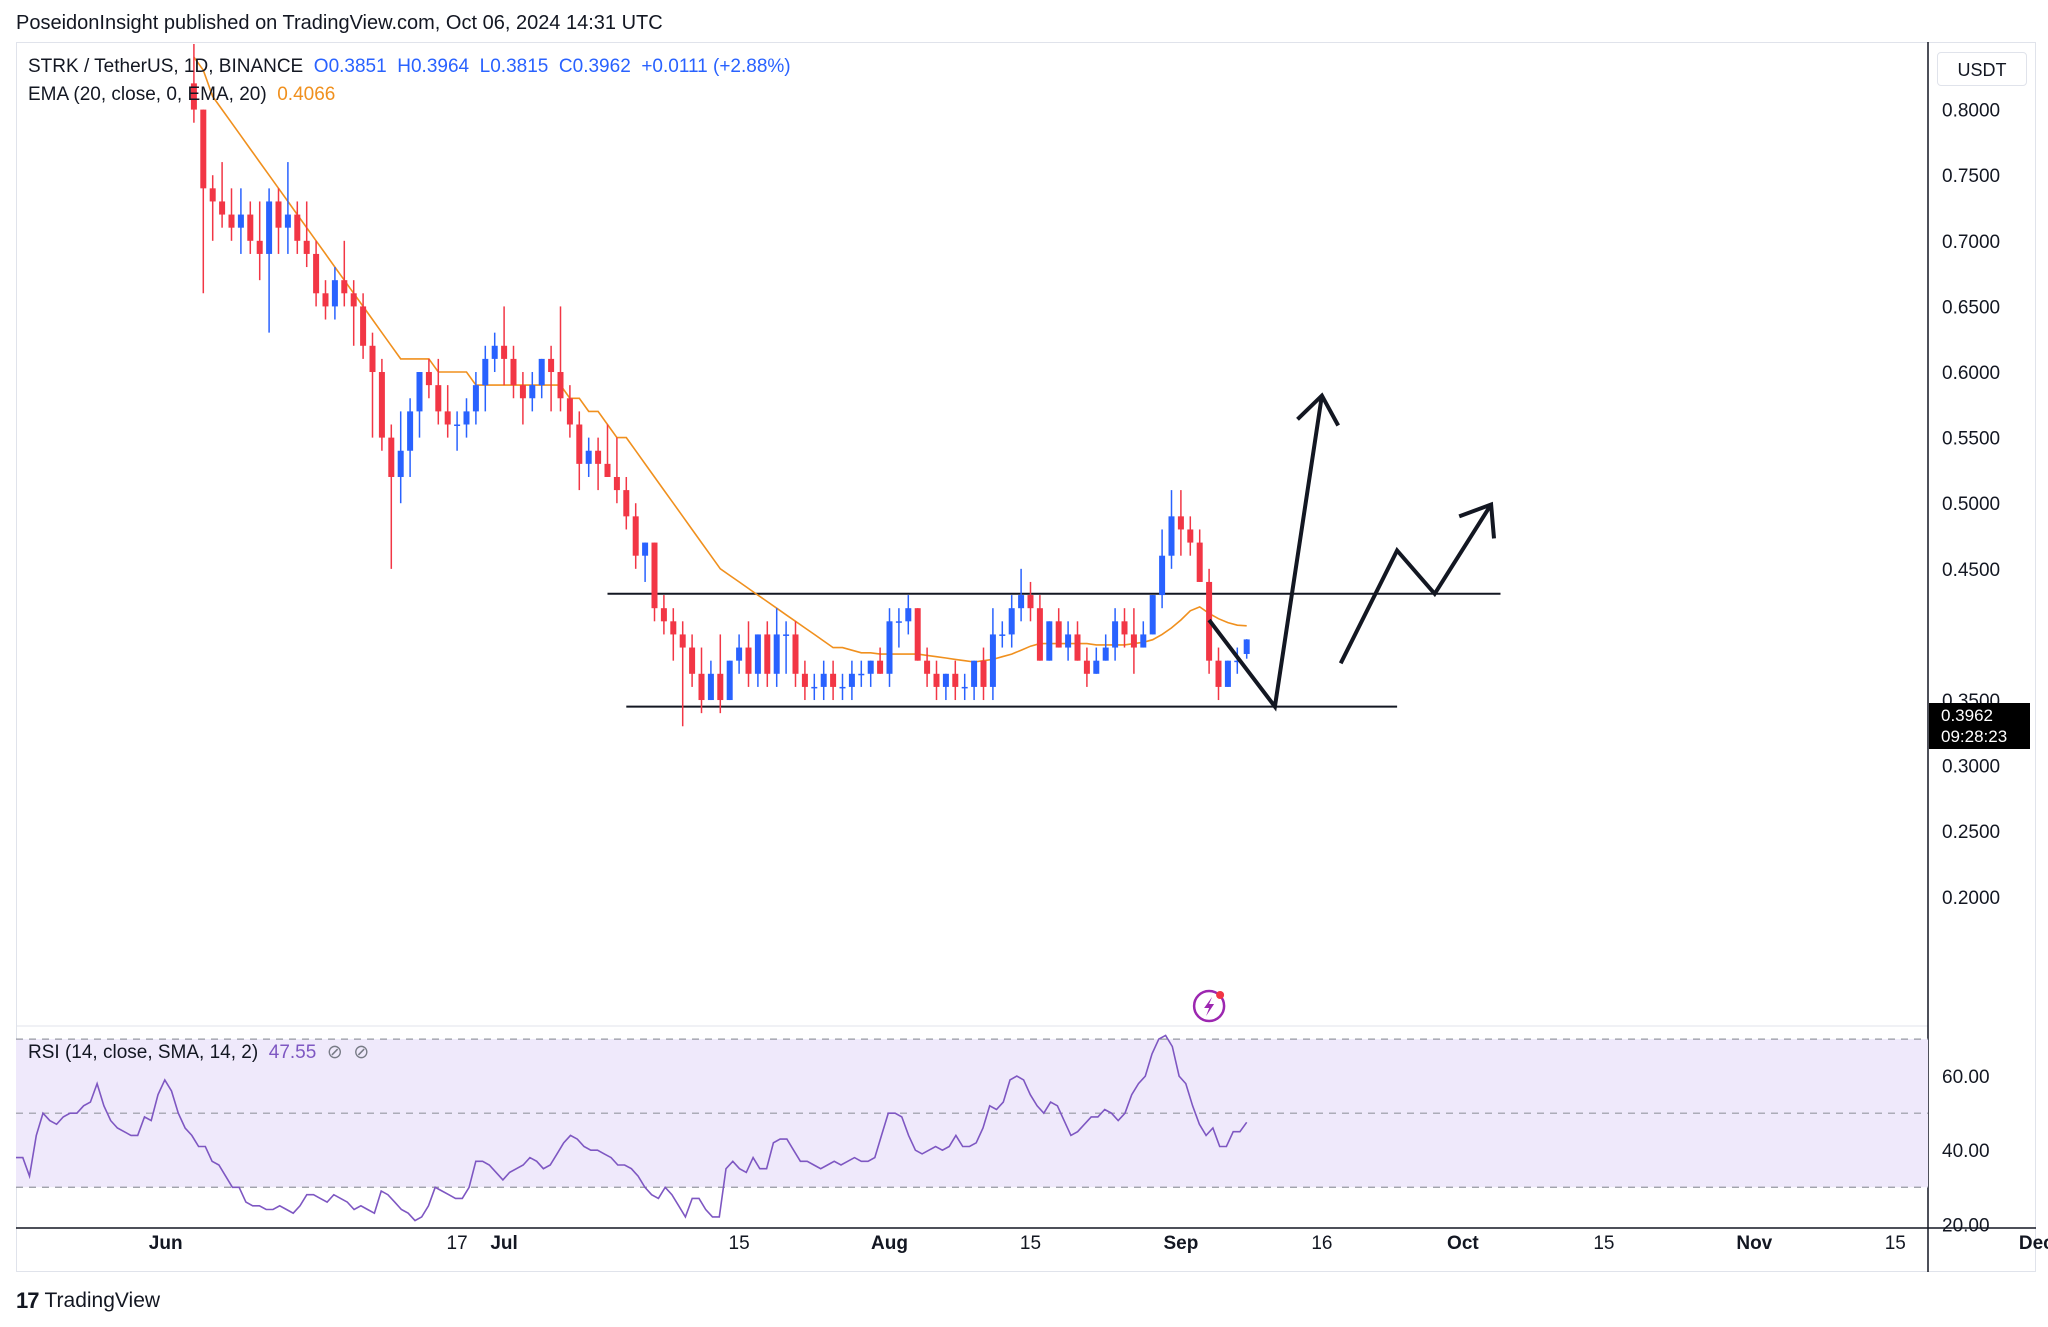 Image resolution: width=2048 pixels, height=1327 pixels. What do you see at coordinates (1982, 69) in the screenshot?
I see `currency-button: USDT` at bounding box center [1982, 69].